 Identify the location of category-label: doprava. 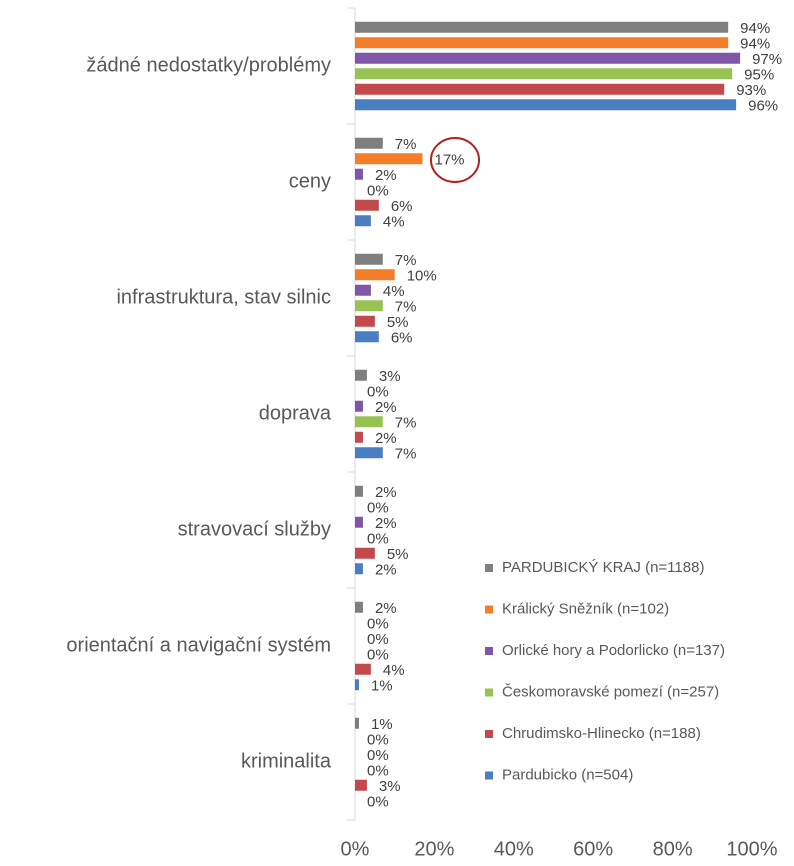
(295, 413).